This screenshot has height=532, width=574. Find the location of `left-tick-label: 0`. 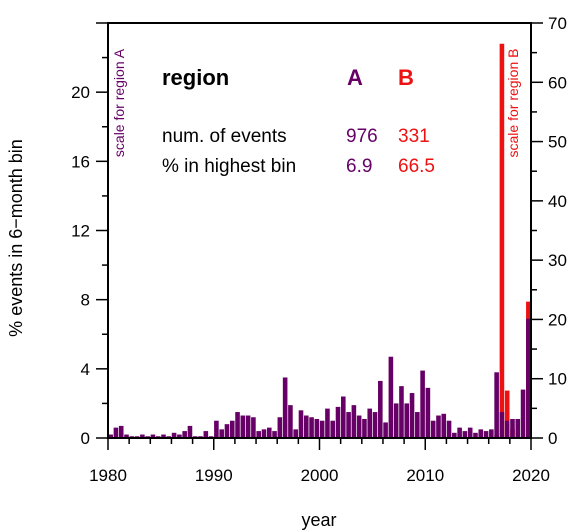

left-tick-label: 0 is located at coordinates (85, 438).